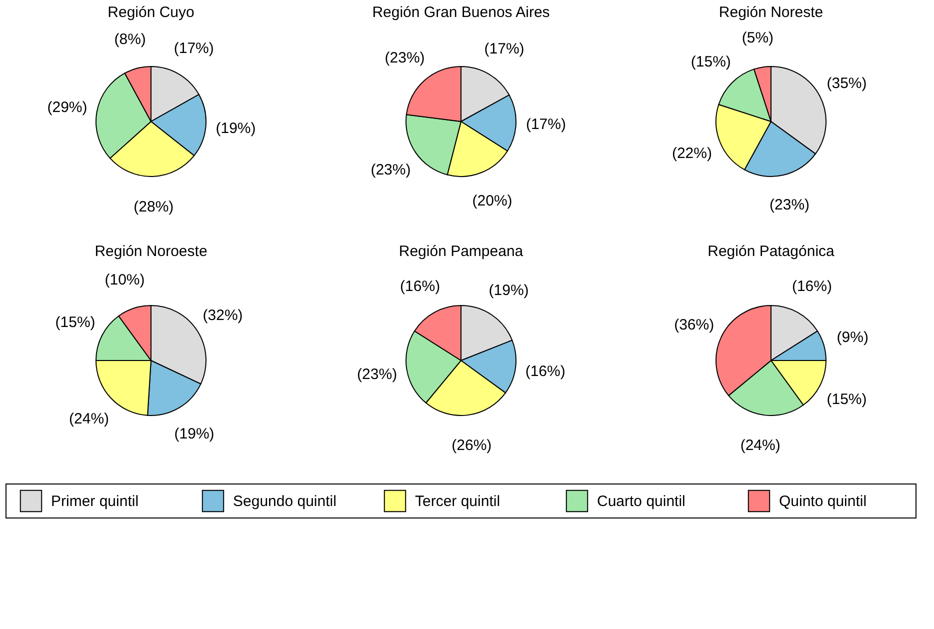  What do you see at coordinates (771, 12) in the screenshot?
I see `chart-title: Región Noreste` at bounding box center [771, 12].